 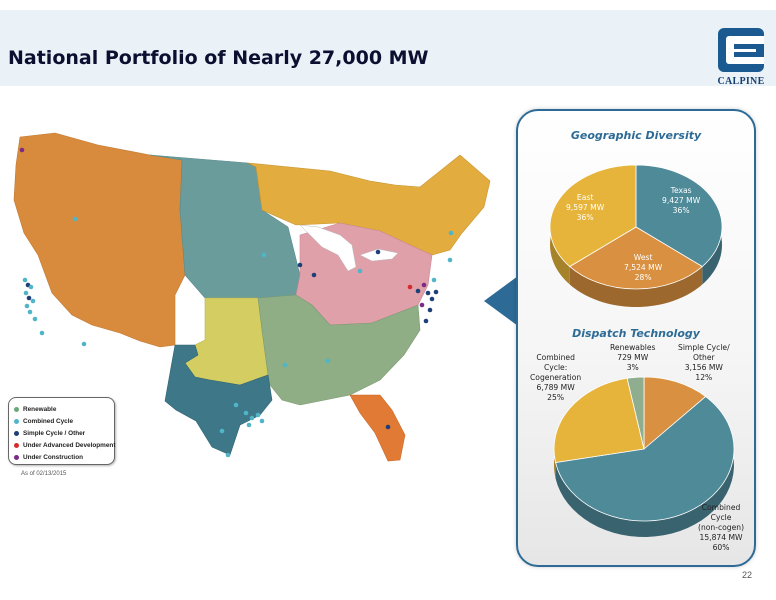 What do you see at coordinates (48, 421) in the screenshot?
I see `legend-label: Combined Cycle` at bounding box center [48, 421].